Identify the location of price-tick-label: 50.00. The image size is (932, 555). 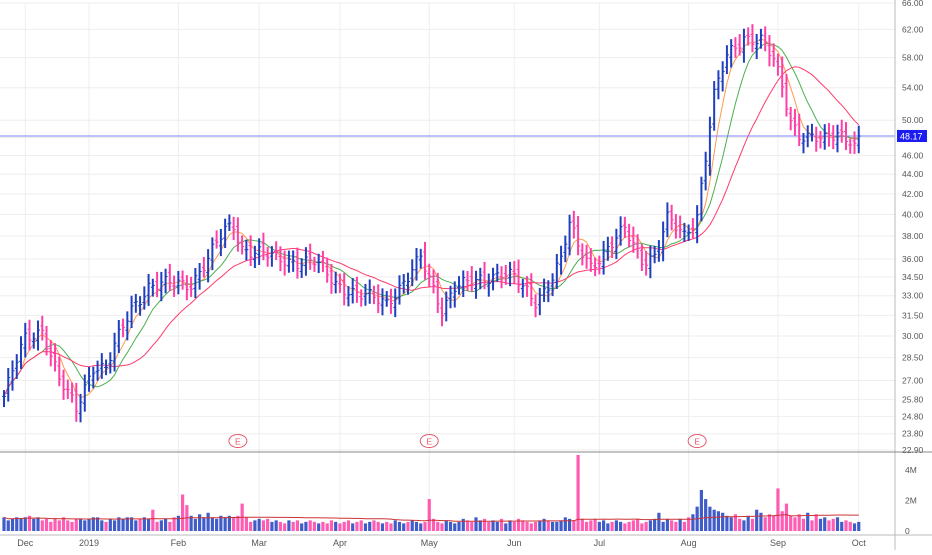
(913, 120).